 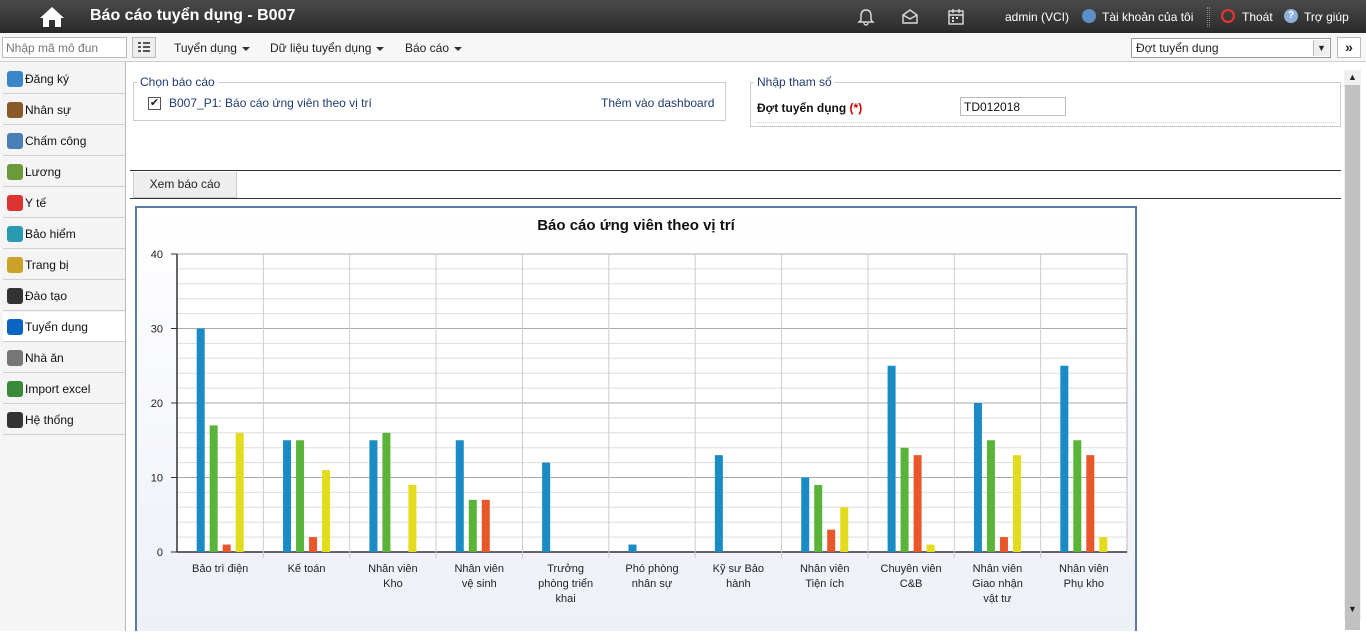 I want to click on y-tick-label: 0, so click(x=160, y=553).